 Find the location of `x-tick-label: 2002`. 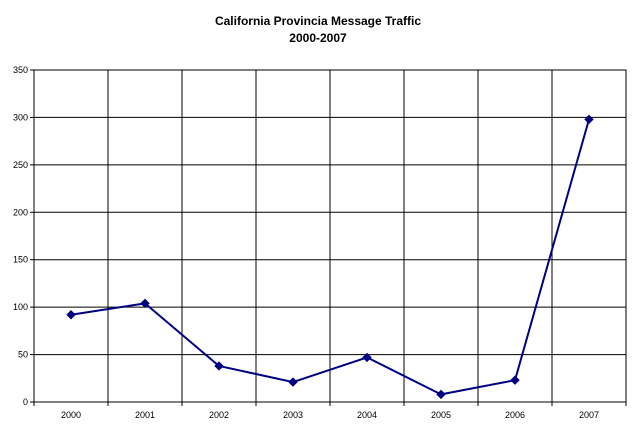

x-tick-label: 2002 is located at coordinates (219, 415).